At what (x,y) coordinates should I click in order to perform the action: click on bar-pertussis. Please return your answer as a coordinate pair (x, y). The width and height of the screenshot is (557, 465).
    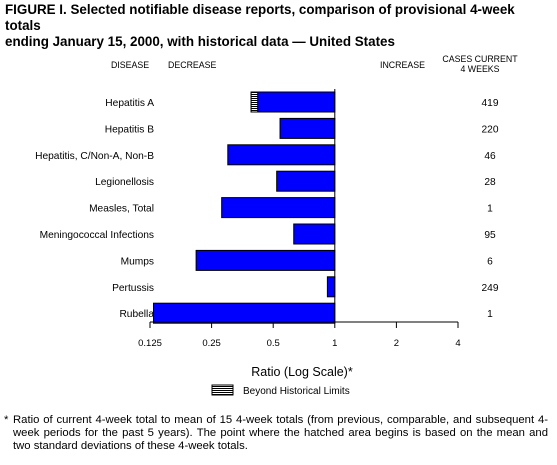
    Looking at the image, I should click on (331, 287).